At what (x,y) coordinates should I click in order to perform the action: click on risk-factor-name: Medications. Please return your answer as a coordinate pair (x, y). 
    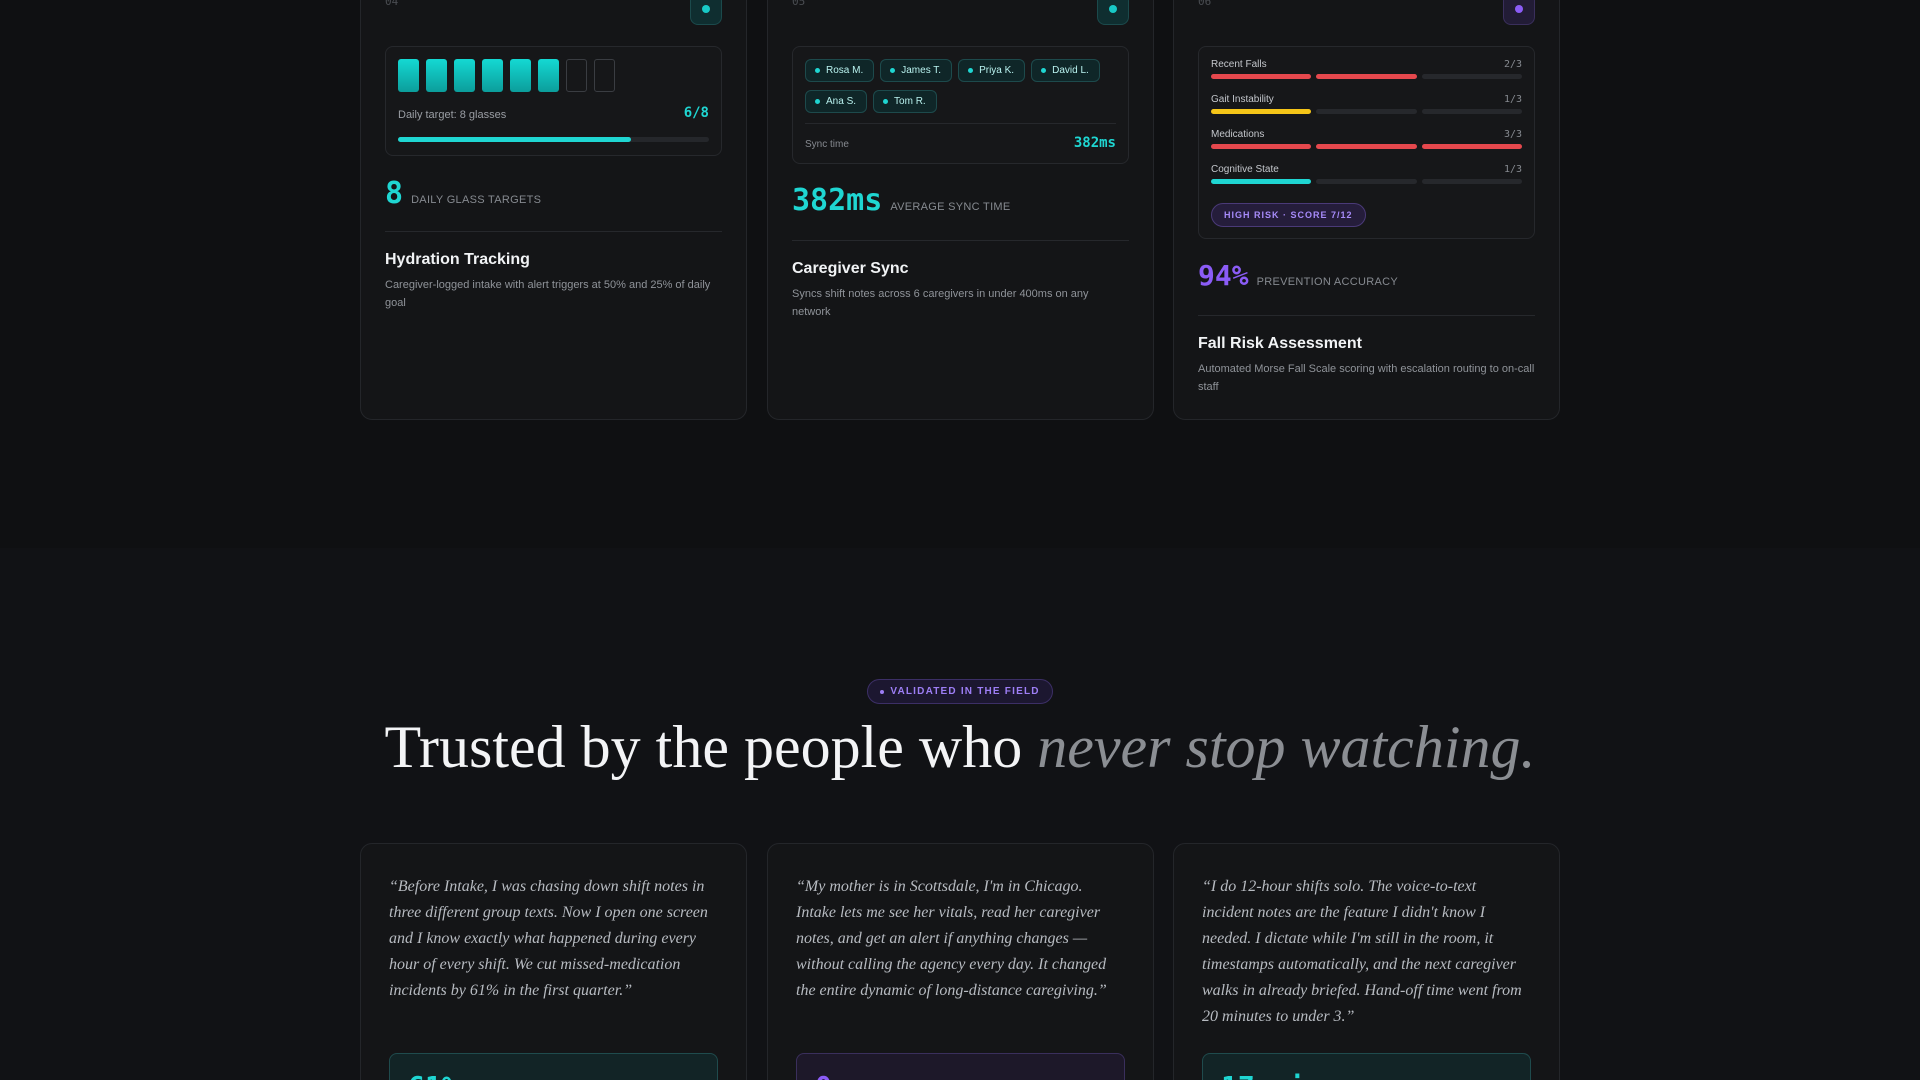
    Looking at the image, I should click on (1238, 134).